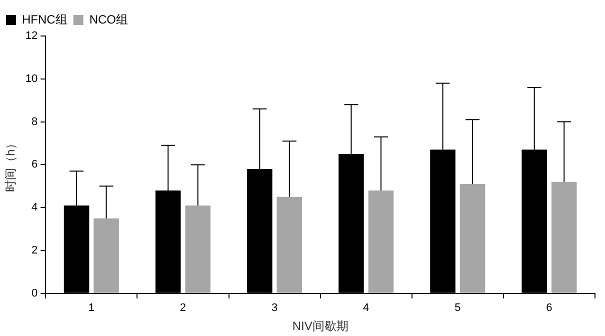 Image resolution: width=605 pixels, height=336 pixels. What do you see at coordinates (366, 308) in the screenshot?
I see `x-tick-label: 4` at bounding box center [366, 308].